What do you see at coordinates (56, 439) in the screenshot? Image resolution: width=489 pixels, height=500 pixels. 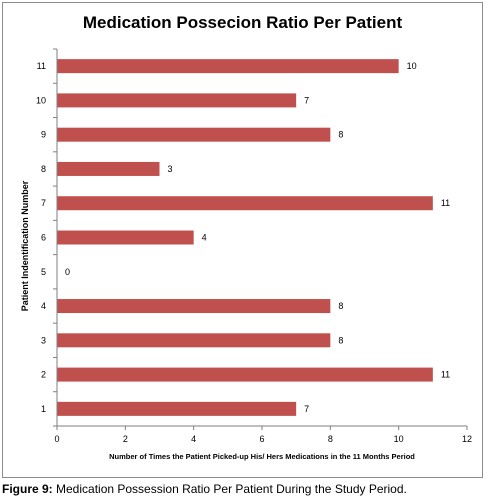 I see `x-tick-label-0: 0` at bounding box center [56, 439].